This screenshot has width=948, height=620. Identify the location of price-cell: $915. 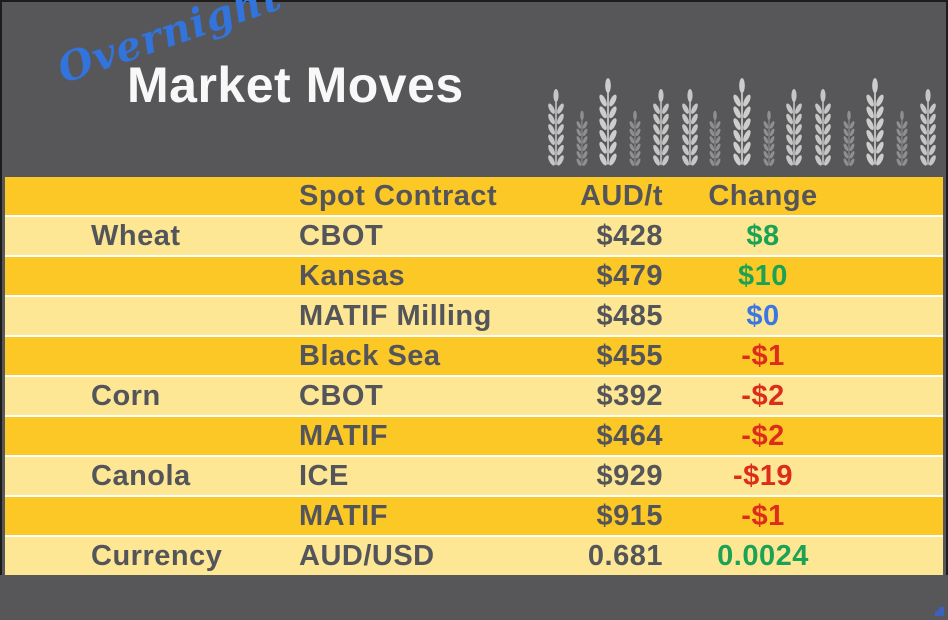
(629, 515).